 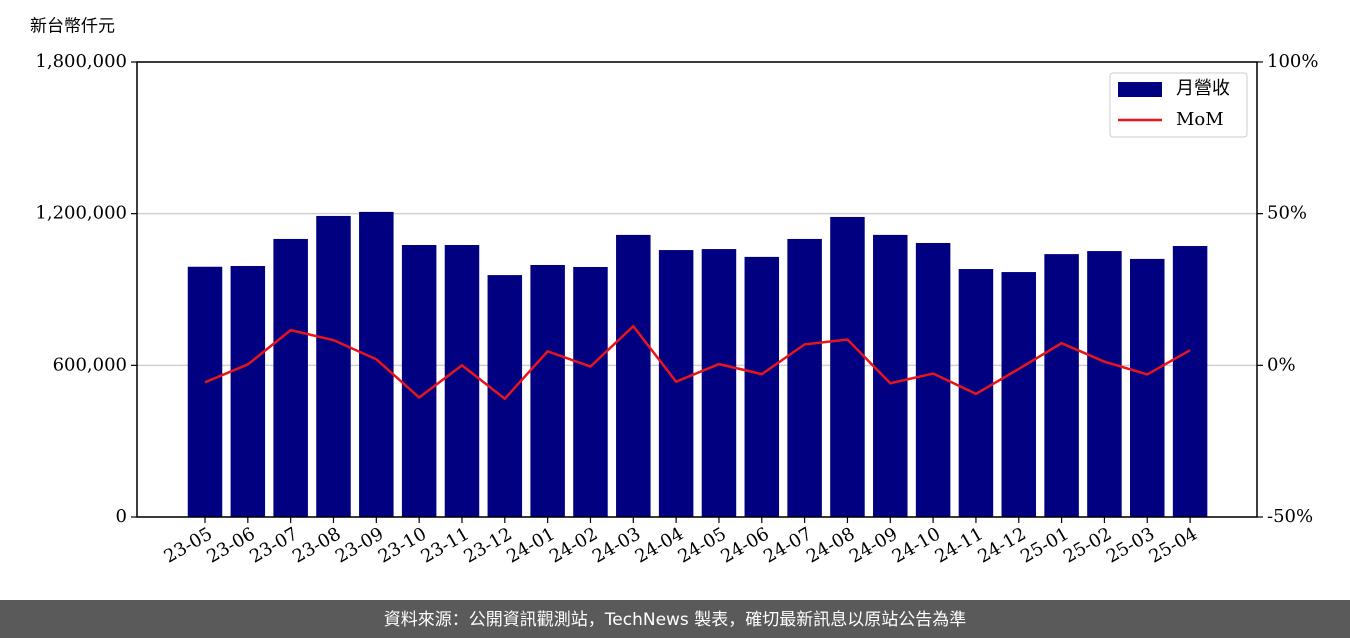 What do you see at coordinates (787, 545) in the screenshot?
I see `x-tick-label: 24-07` at bounding box center [787, 545].